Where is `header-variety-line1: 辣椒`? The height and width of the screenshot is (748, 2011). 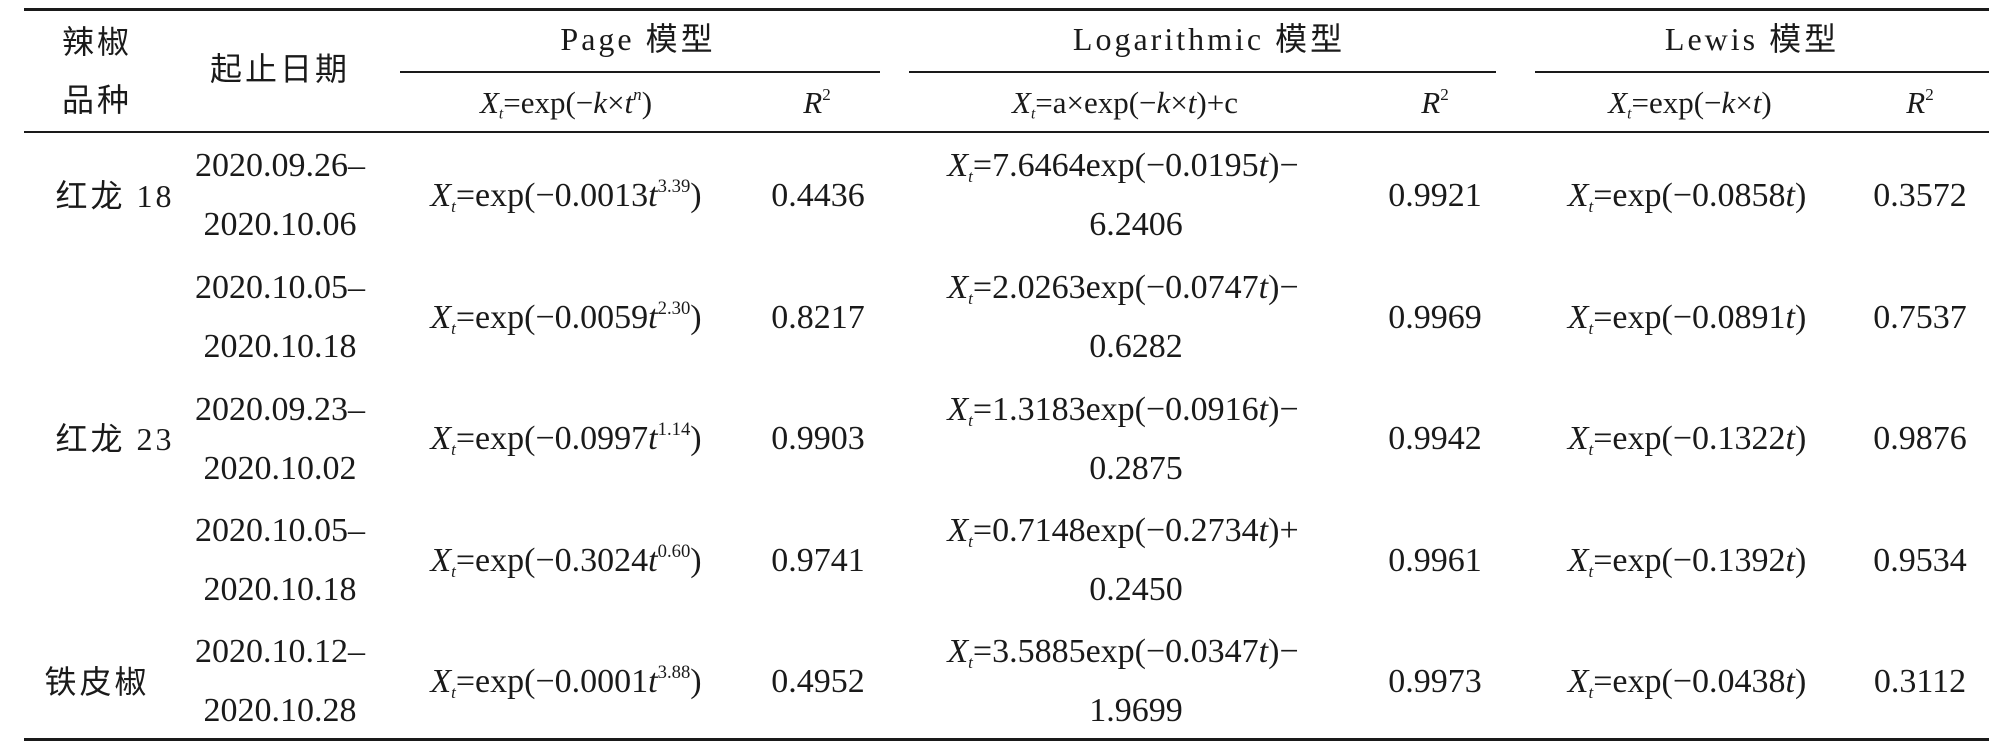
header-variety-line1: 辣椒 is located at coordinates (97, 42).